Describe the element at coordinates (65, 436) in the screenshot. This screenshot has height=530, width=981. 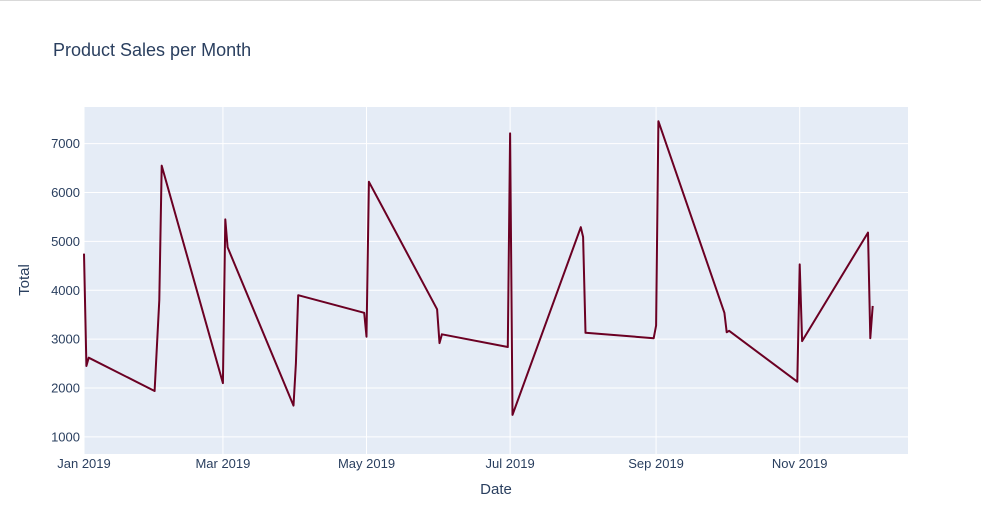
I see `y-tick-label: 1000` at that location.